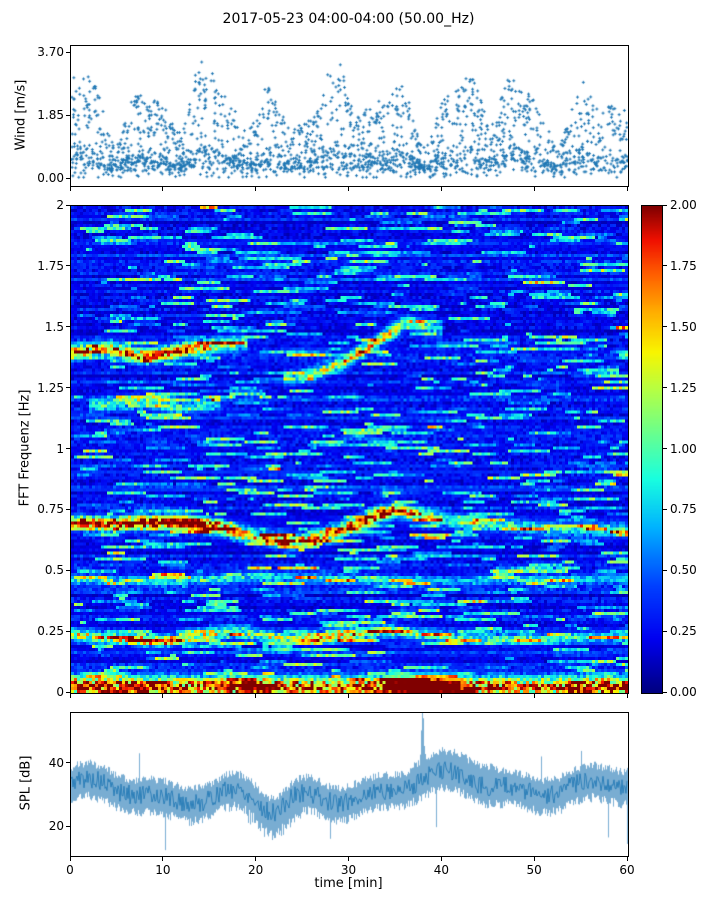 The image size is (720, 900). I want to click on figure-title: 2017-05-23 04:00-04:00 (50.00_Hz), so click(348, 19).